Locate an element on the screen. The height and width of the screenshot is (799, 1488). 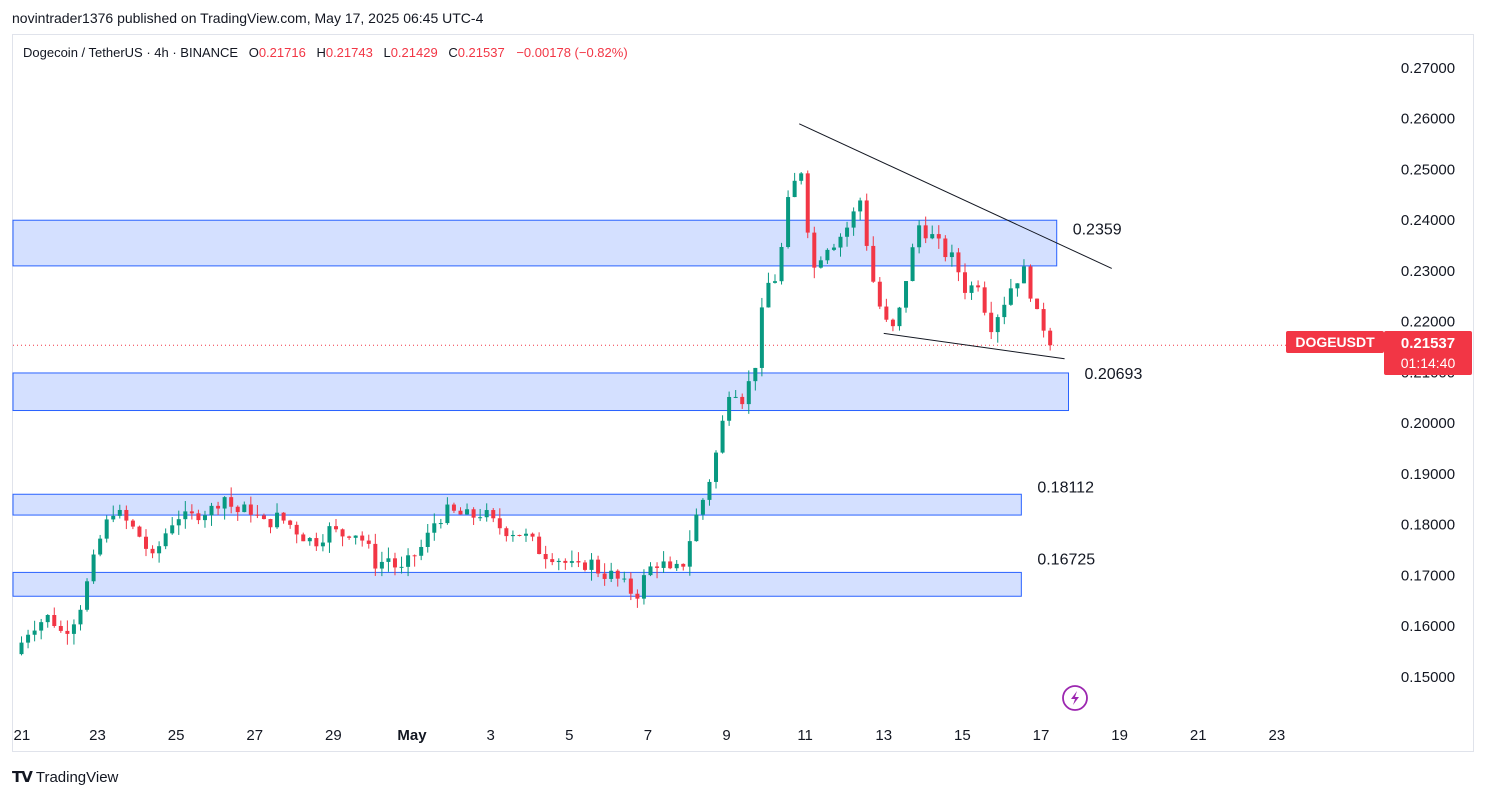
price-tick-8: 0.19000 is located at coordinates (1428, 474).